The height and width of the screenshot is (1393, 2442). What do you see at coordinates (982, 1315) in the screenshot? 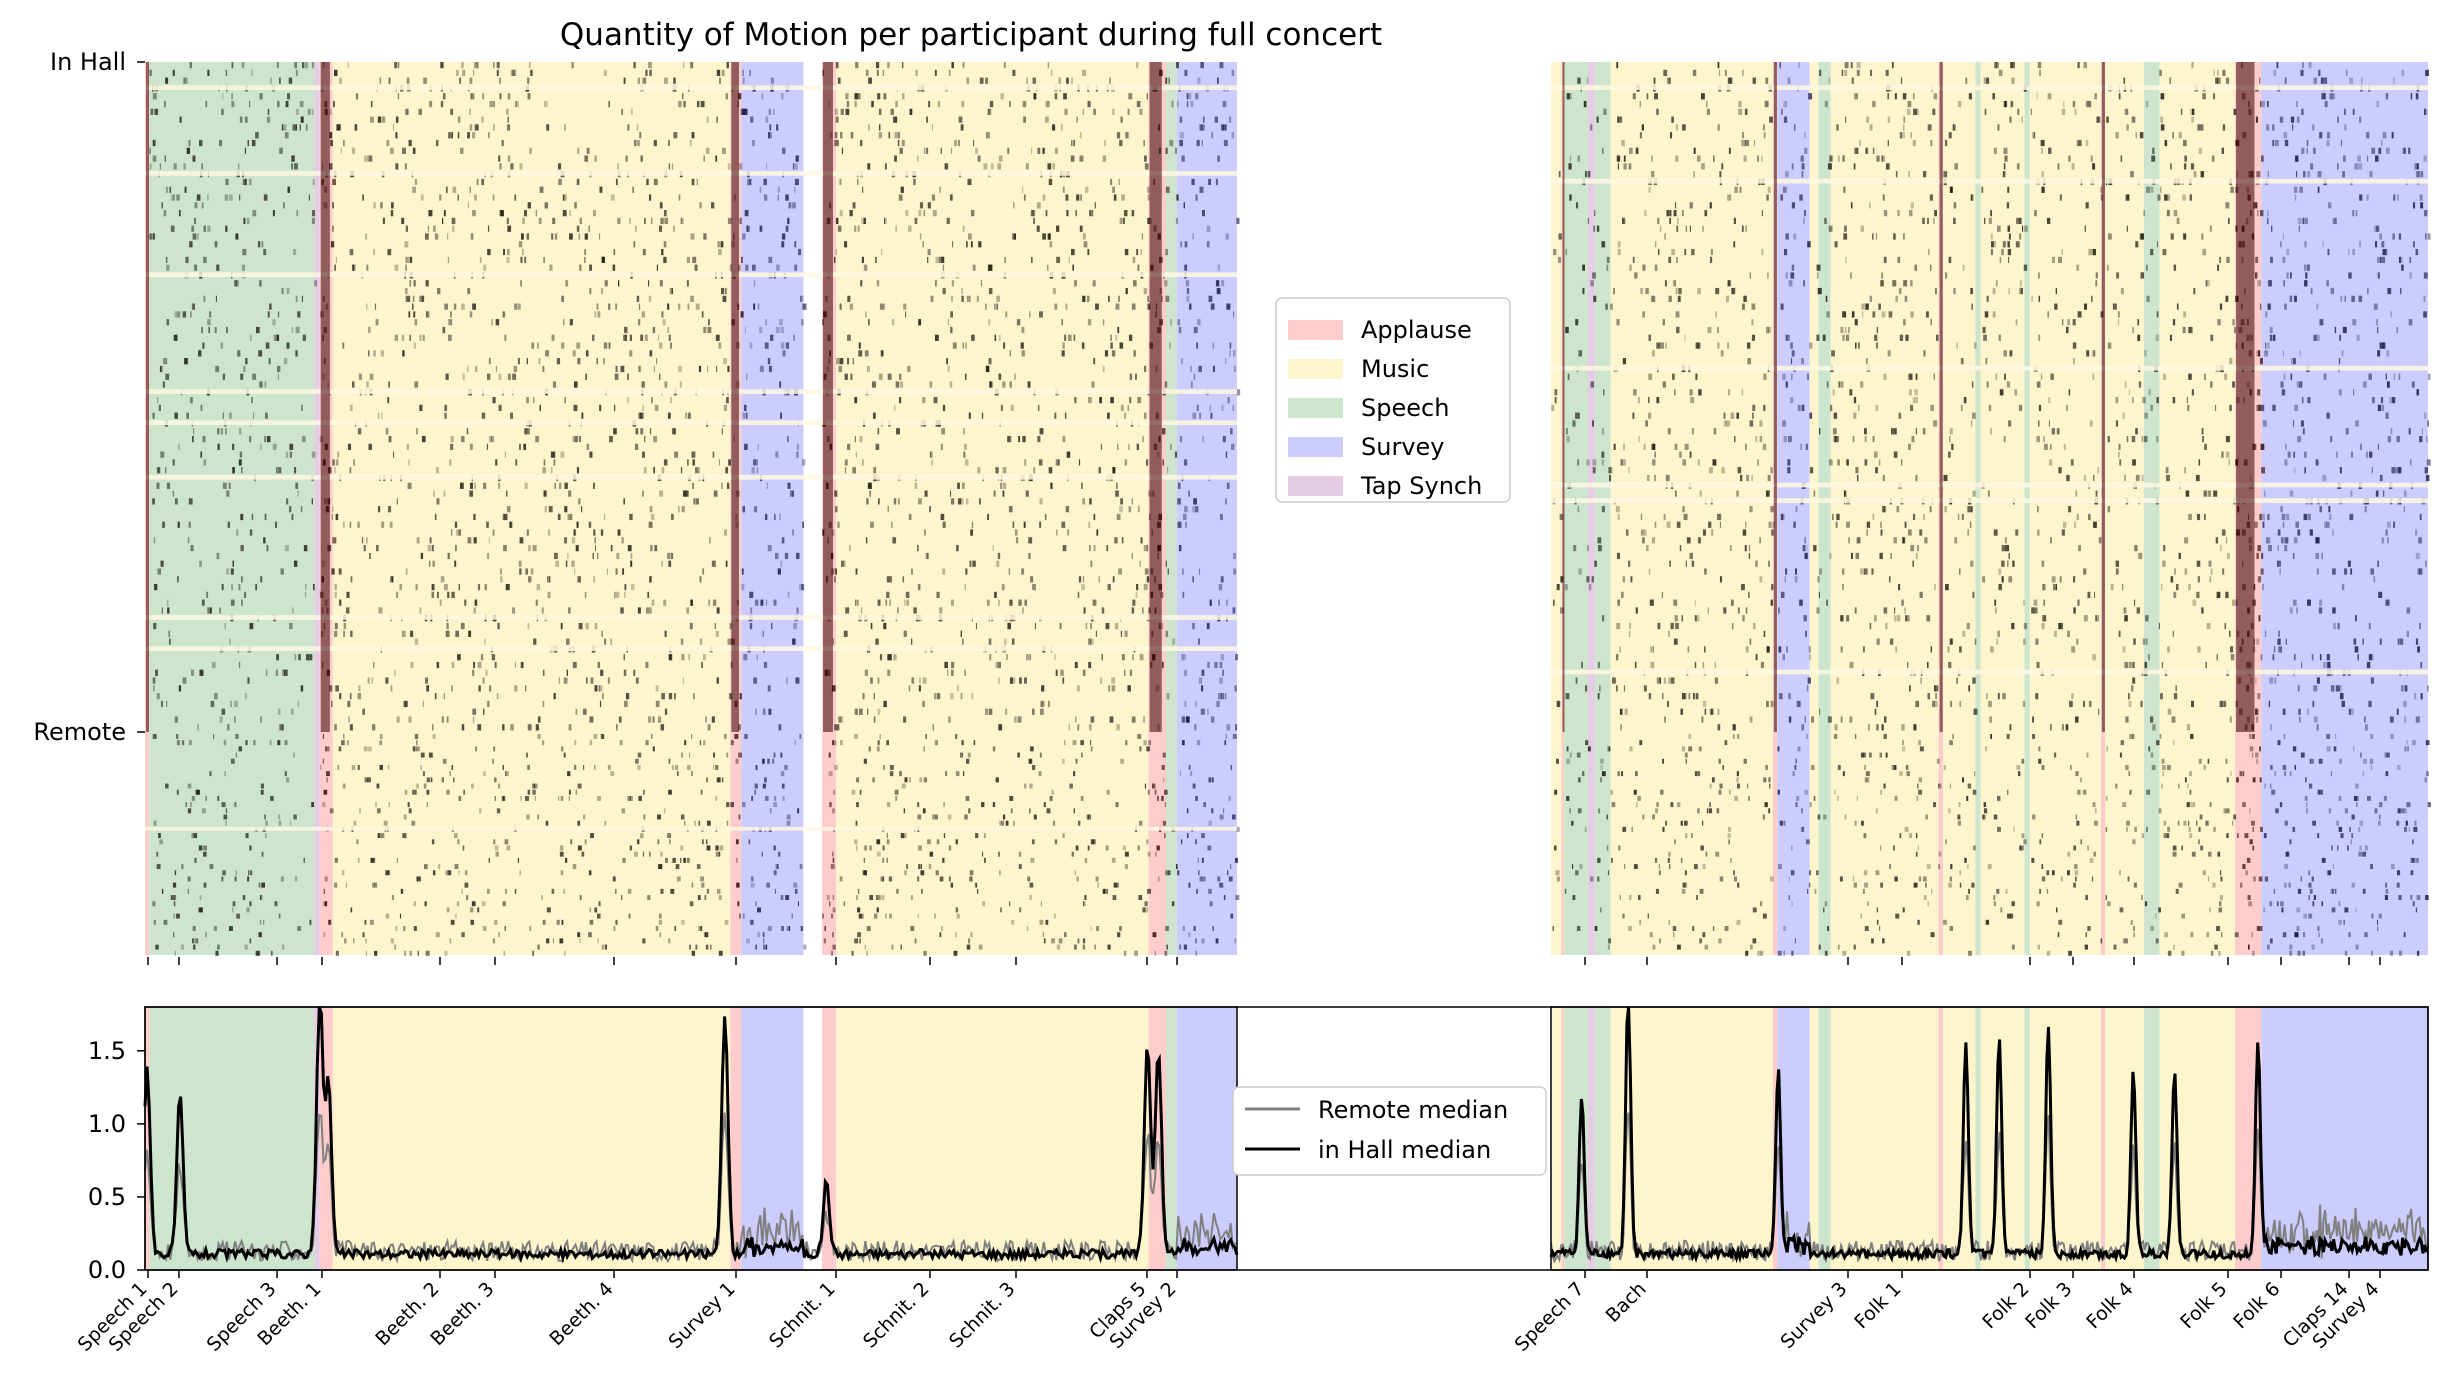
I see `event-tick-label: Schnit. 3` at bounding box center [982, 1315].